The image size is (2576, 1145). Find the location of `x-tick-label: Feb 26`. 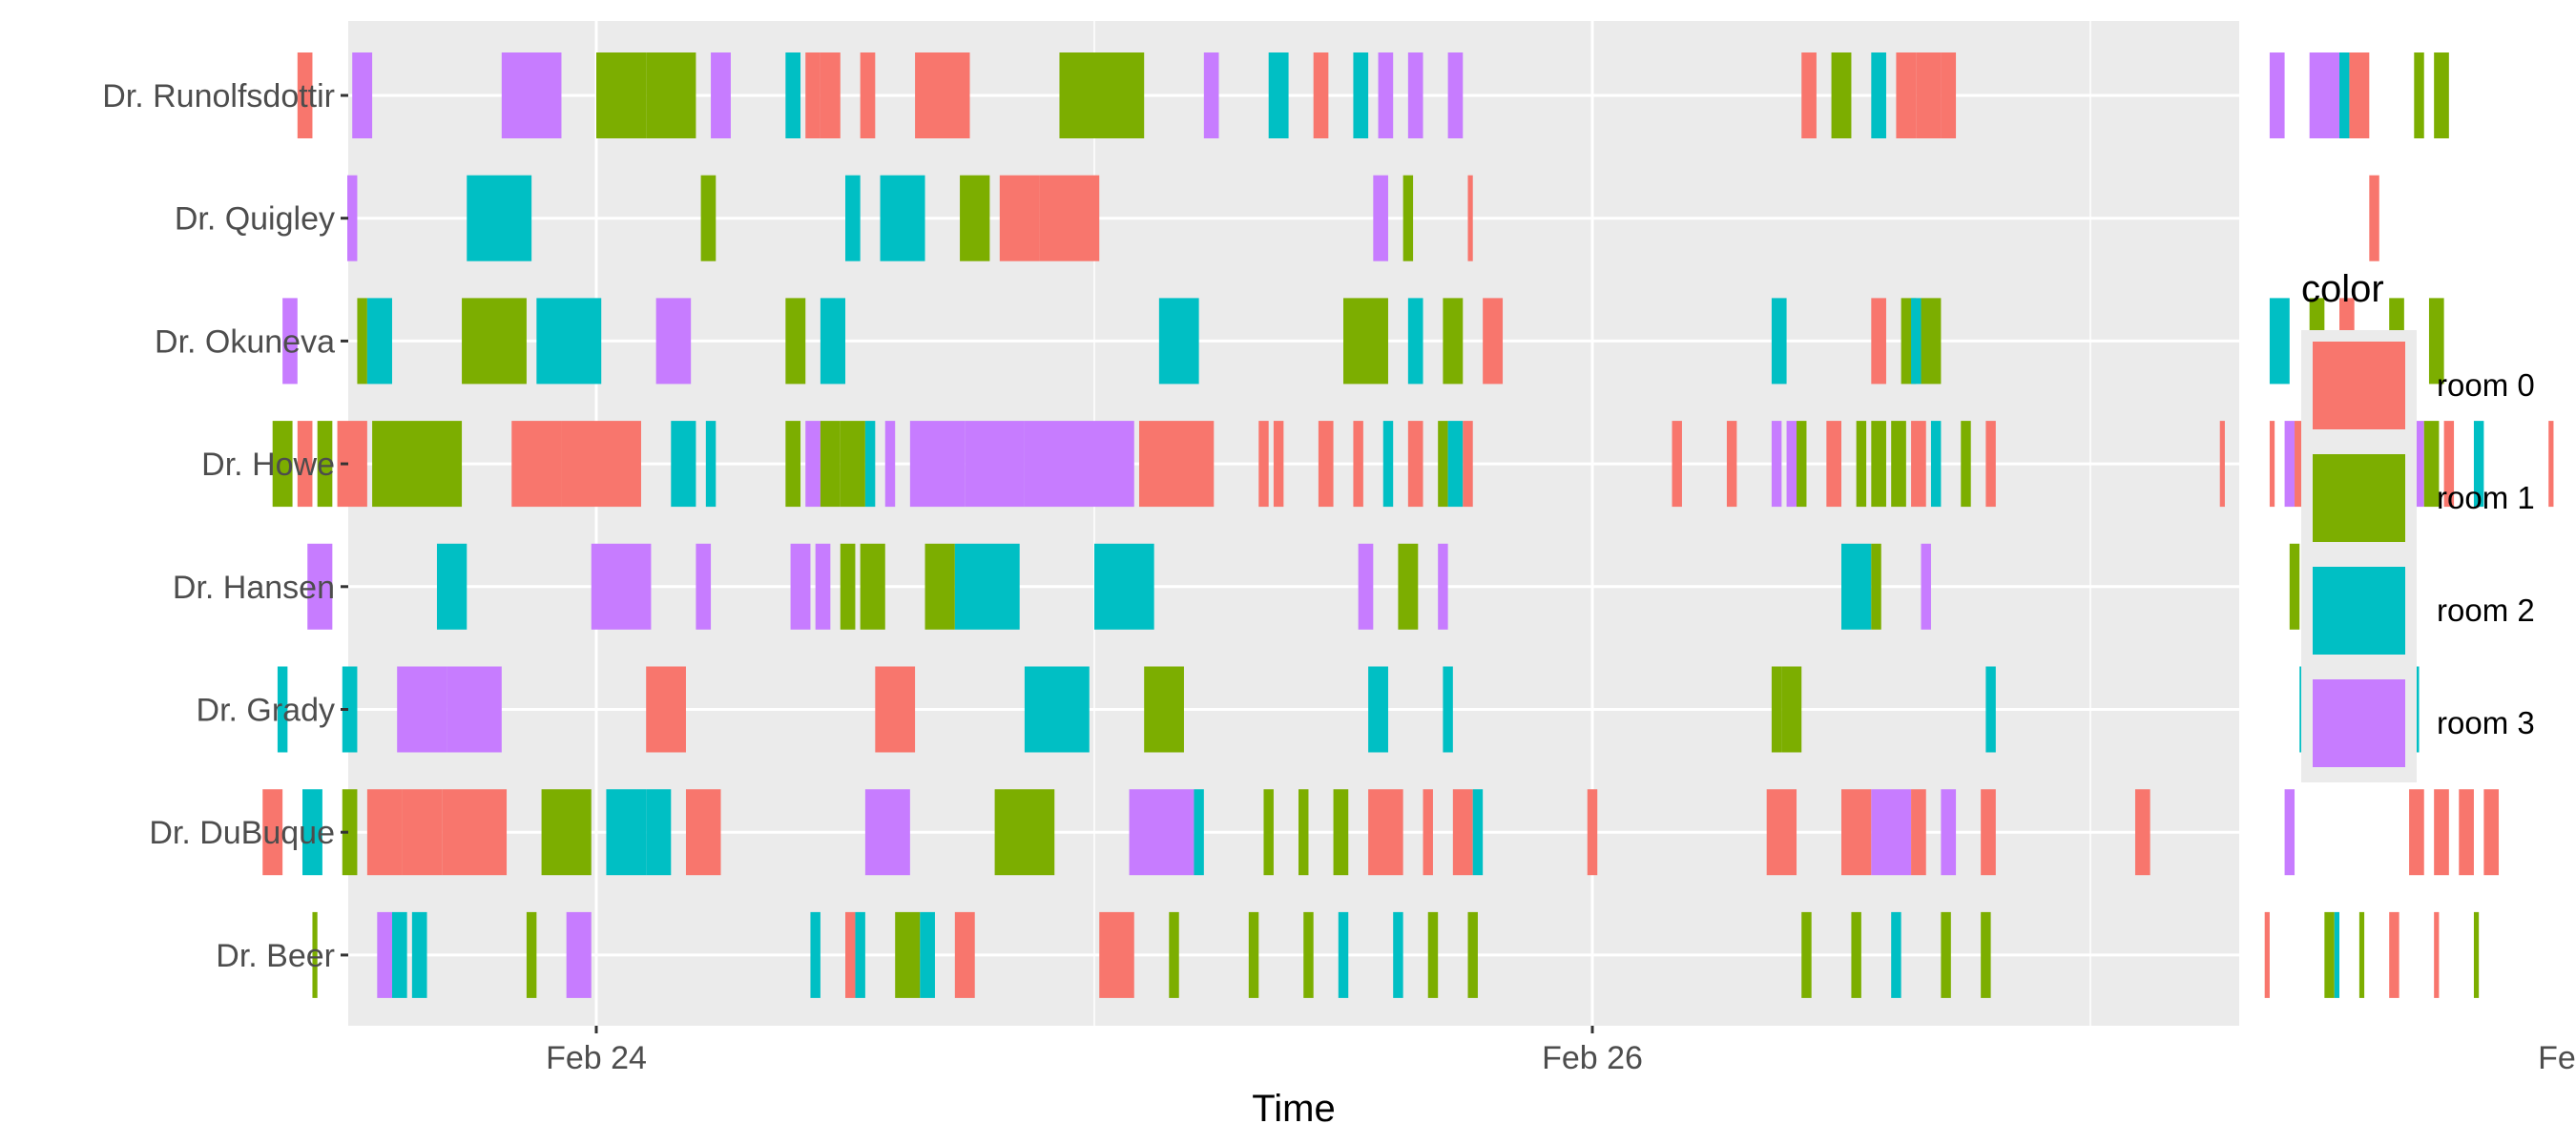

x-tick-label: Feb 26 is located at coordinates (1592, 1058).